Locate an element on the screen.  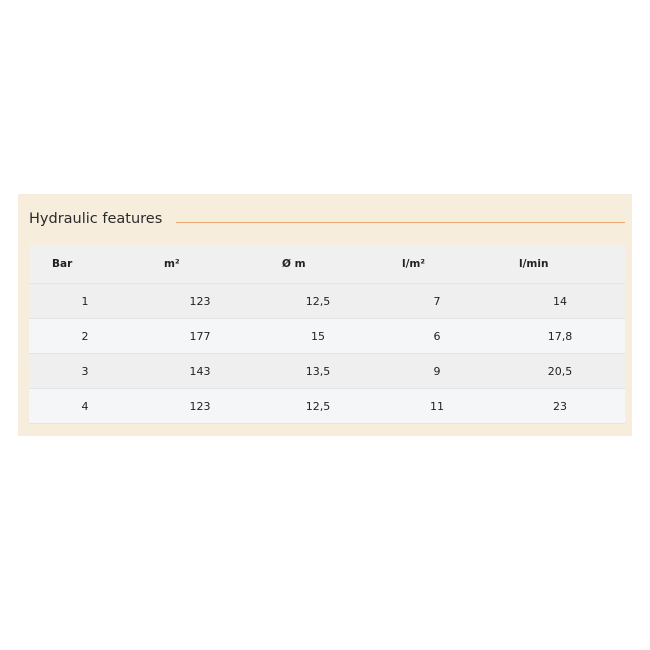
cell-diameter: 13,5 is located at coordinates (318, 371).